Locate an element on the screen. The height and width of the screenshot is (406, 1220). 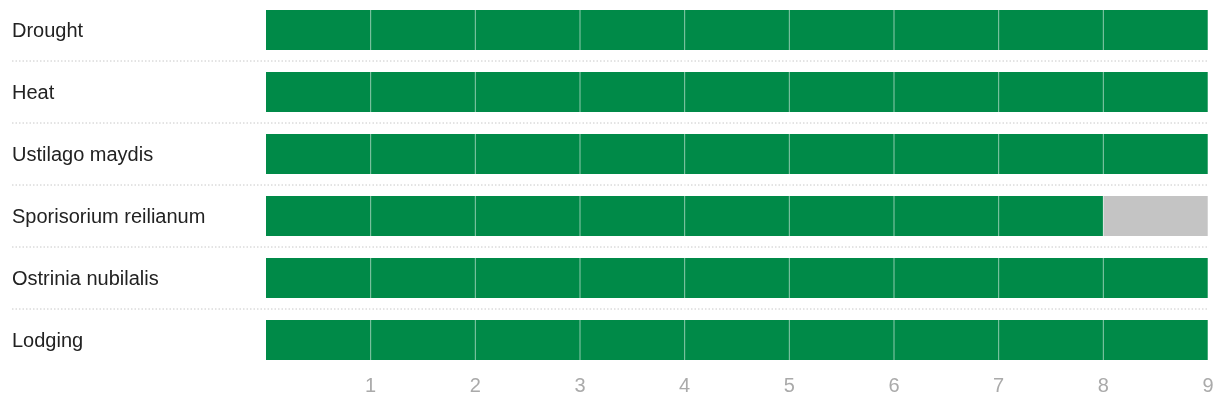
x-tick-label: 3 is located at coordinates (580, 385).